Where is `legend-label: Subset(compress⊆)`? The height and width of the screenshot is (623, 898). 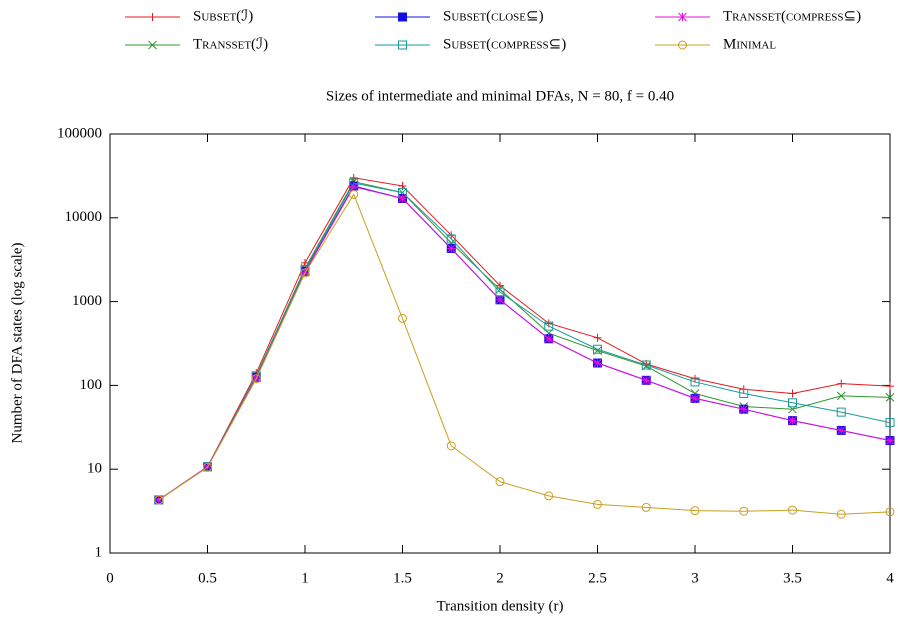 legend-label: Subset(compress⊆) is located at coordinates (504, 44).